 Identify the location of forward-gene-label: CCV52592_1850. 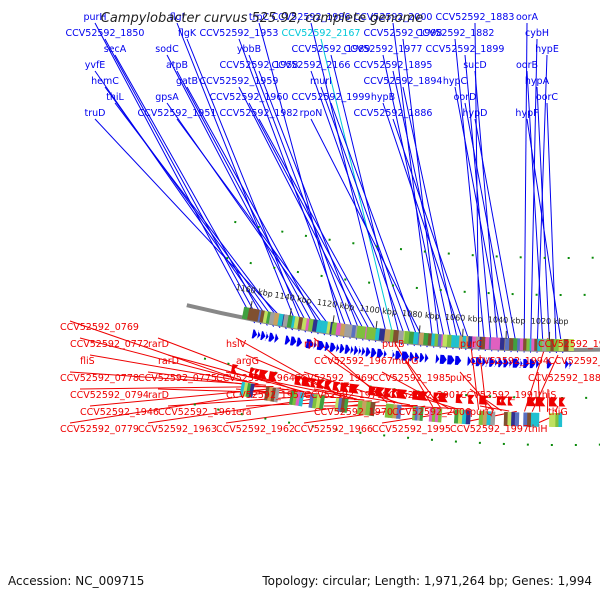
(105, 33).